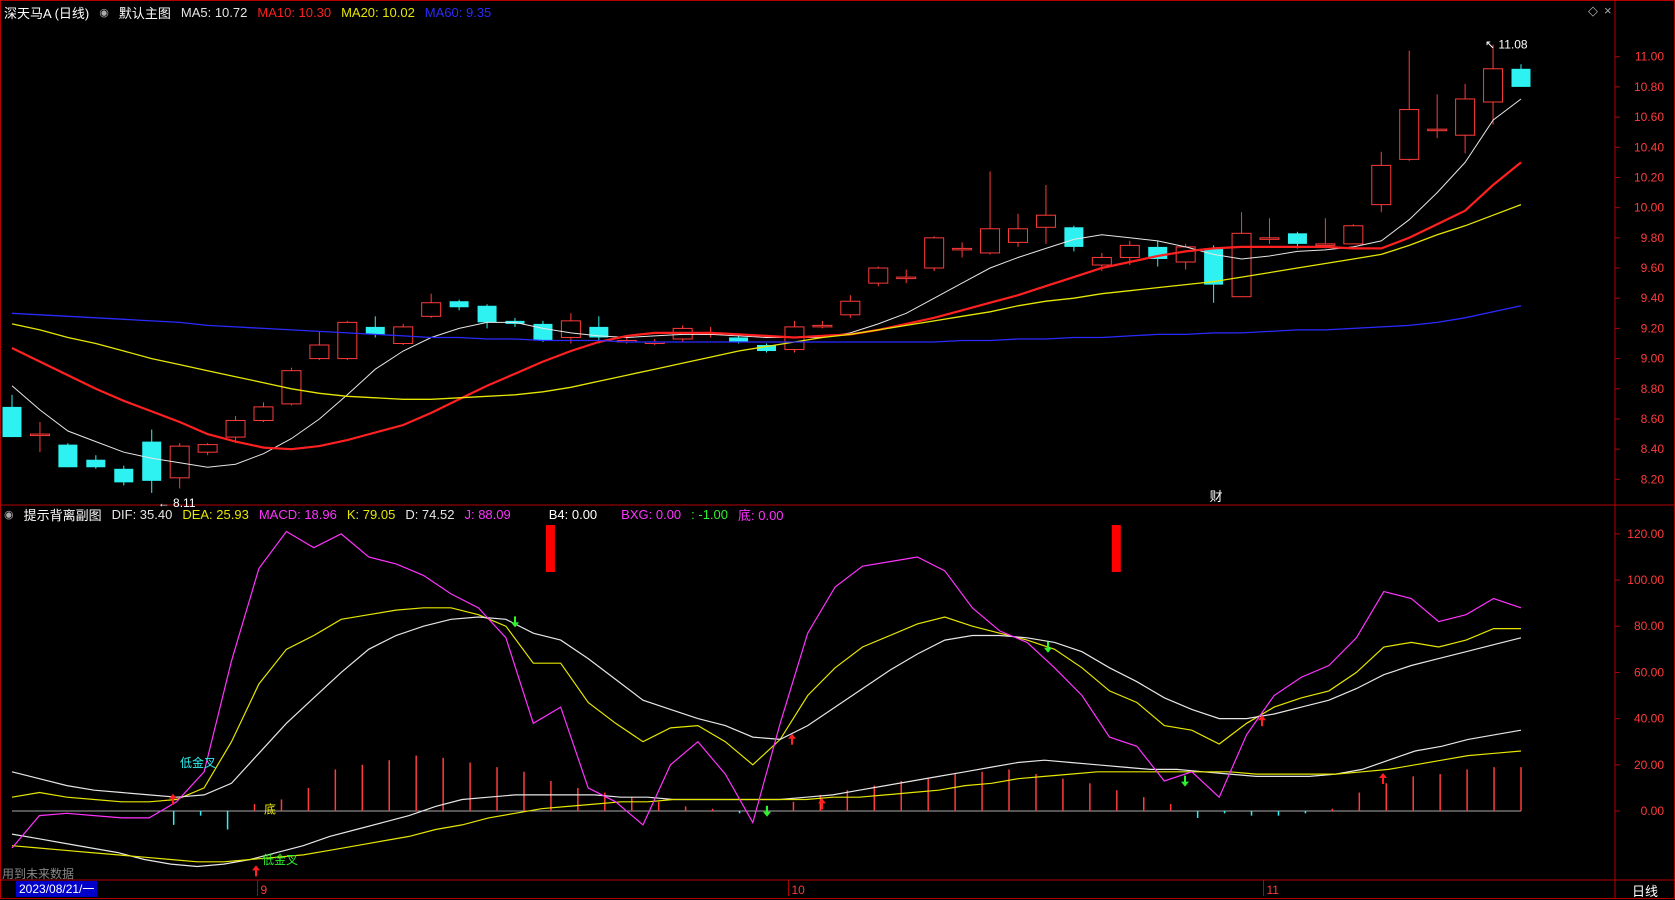  Describe the element at coordinates (710, 514) in the screenshot. I see `unnamed-value: : -1.00` at that location.